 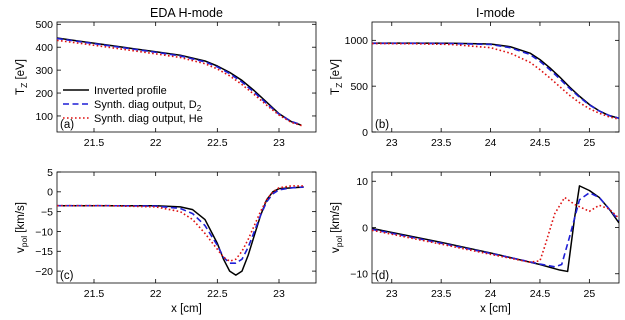 What do you see at coordinates (148, 119) in the screenshot?
I see `legend-entry-label: Synth. diag output, He` at bounding box center [148, 119].